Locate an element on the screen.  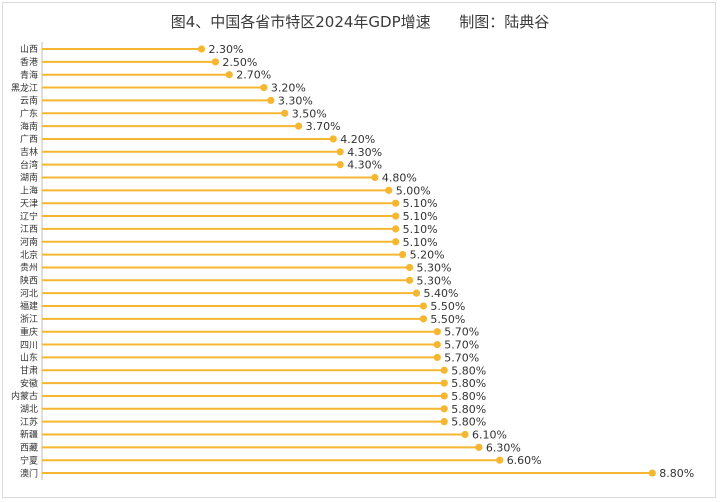
category-label: 湖北 is located at coordinates (29, 409).